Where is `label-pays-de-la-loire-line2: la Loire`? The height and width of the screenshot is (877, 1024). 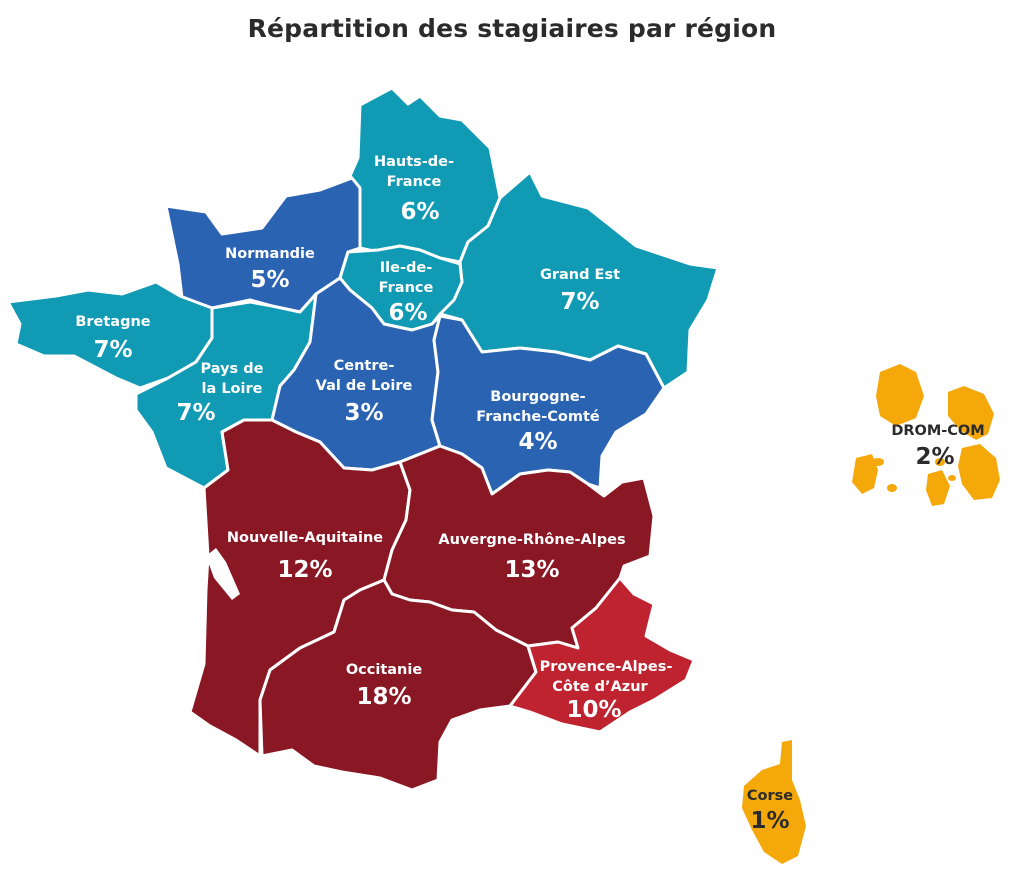
label-pays-de-la-loire-line2: la Loire is located at coordinates (232, 389).